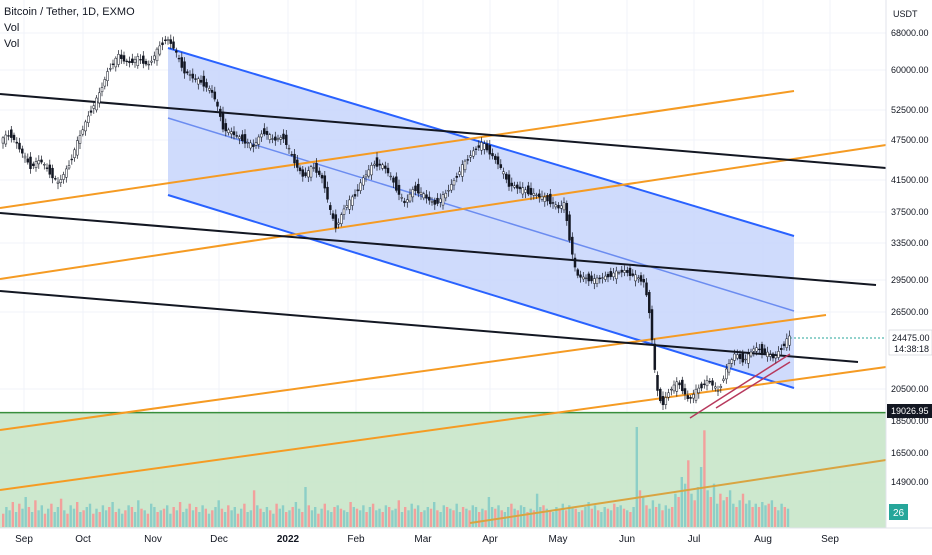 The height and width of the screenshot is (555, 932). Describe the element at coordinates (12, 44) in the screenshot. I see `indicator-vol-2: Vol` at that location.